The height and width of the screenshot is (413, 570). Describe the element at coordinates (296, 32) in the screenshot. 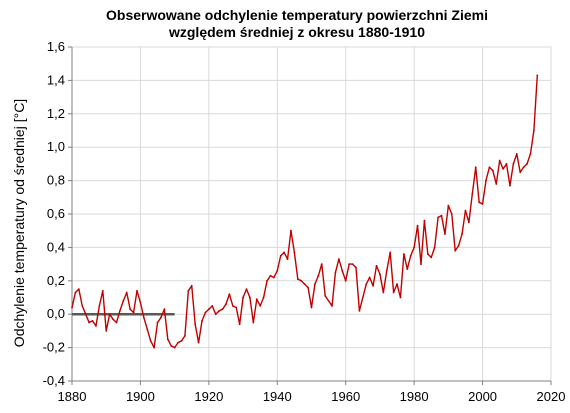

I see `chart-title-line-2: względem średniej z okresu 1880-1910` at that location.